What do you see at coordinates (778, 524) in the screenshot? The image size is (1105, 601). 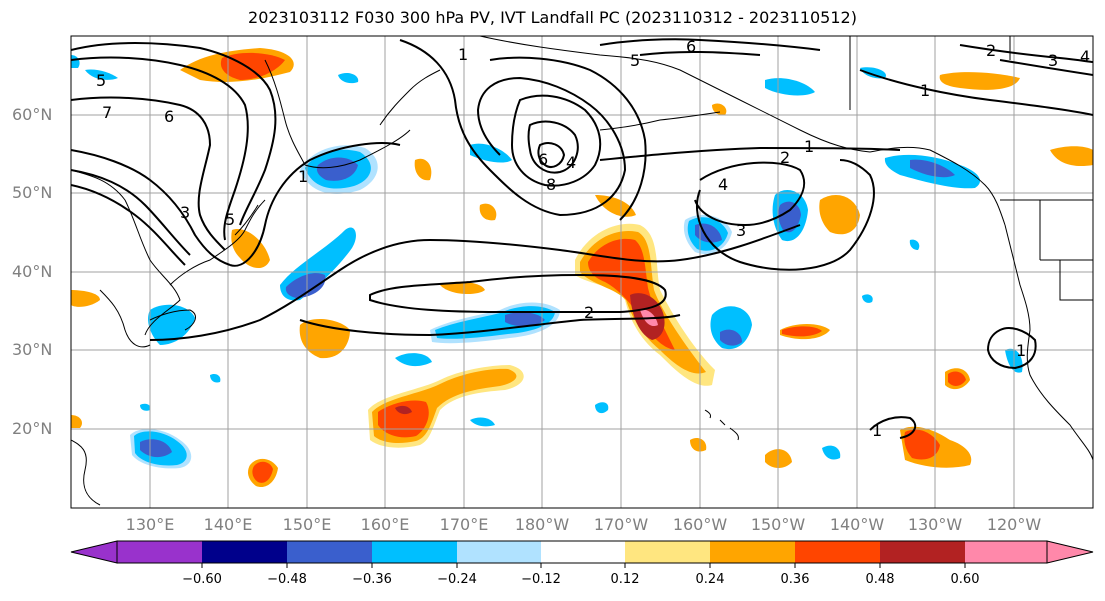 I see `lon-label: 150°W` at bounding box center [778, 524].